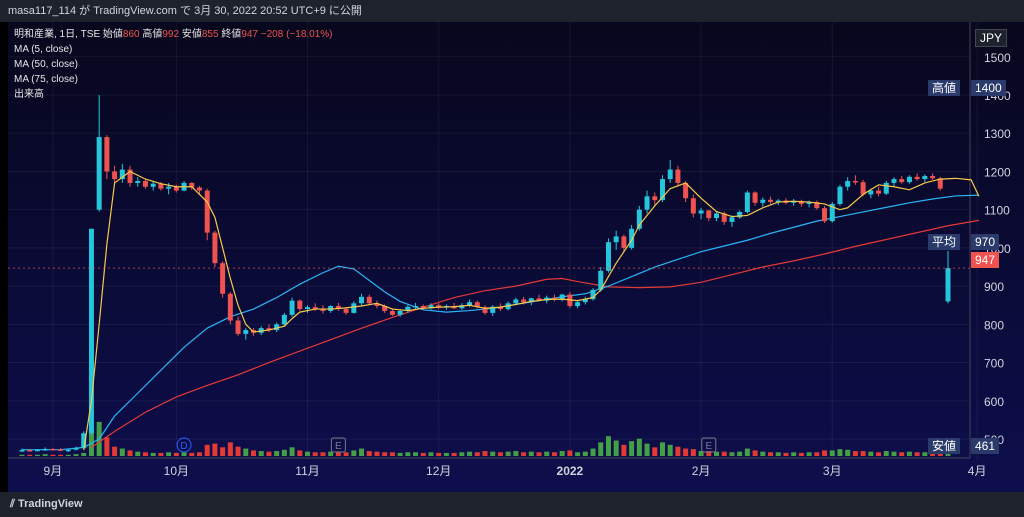 Image resolution: width=1024 pixels, height=517 pixels. Describe the element at coordinates (570, 471) in the screenshot. I see `x-tick-label: 2022` at that location.